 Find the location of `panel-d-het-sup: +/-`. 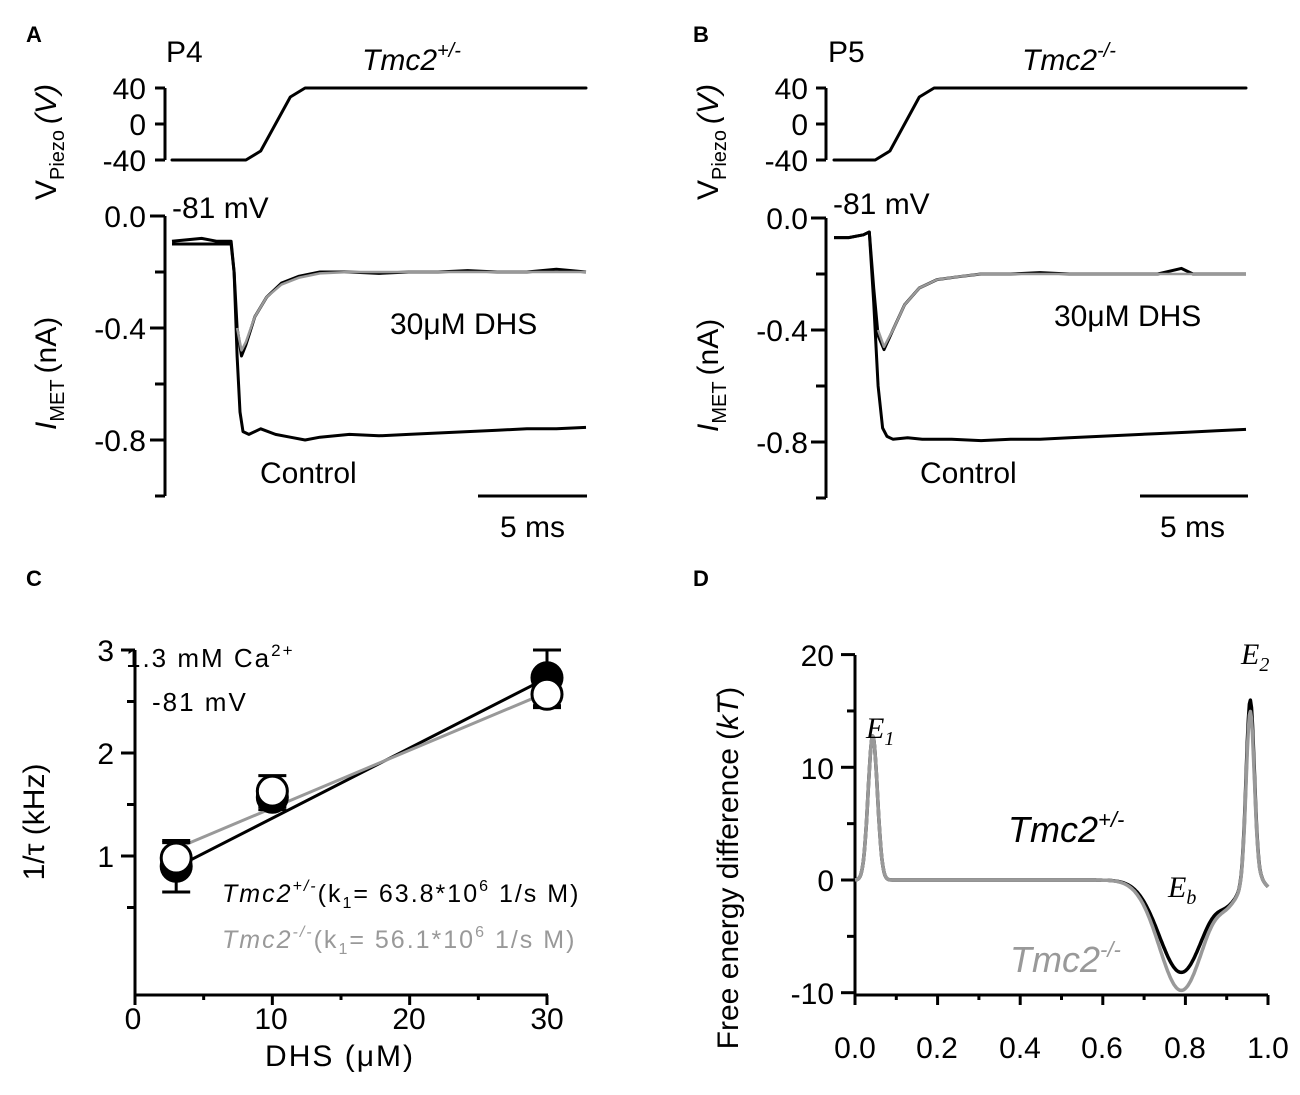

panel-d-het-sup: +/- is located at coordinates (1111, 819).